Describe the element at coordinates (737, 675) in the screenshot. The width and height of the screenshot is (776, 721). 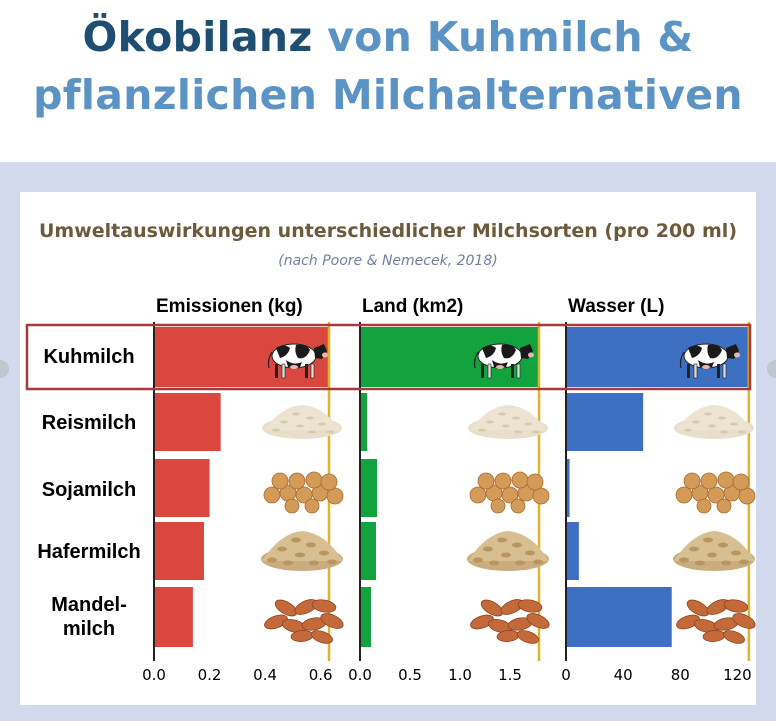
I see `tick-label-wasser: 120` at that location.